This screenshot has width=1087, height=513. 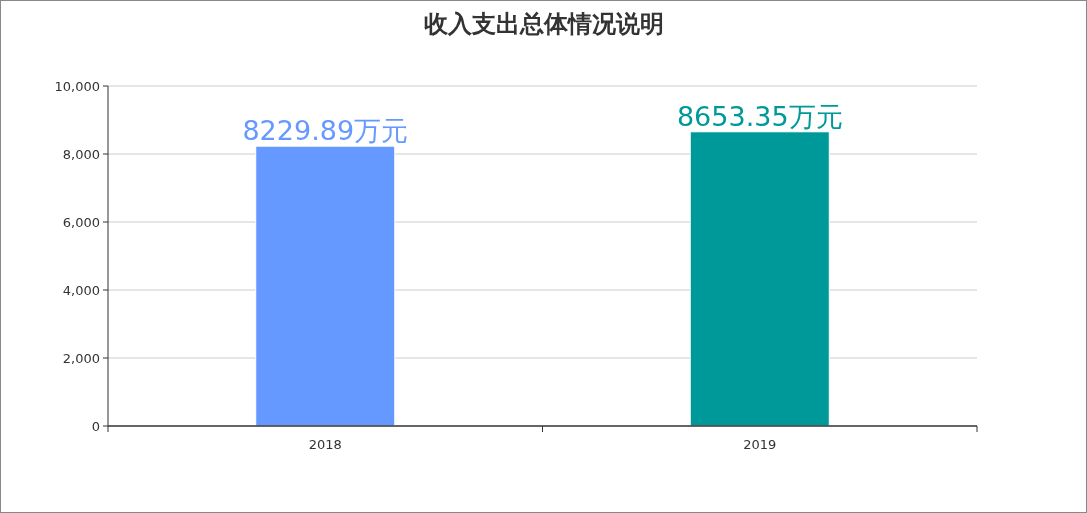 I want to click on y-tick-label: 2,000, so click(x=81, y=358).